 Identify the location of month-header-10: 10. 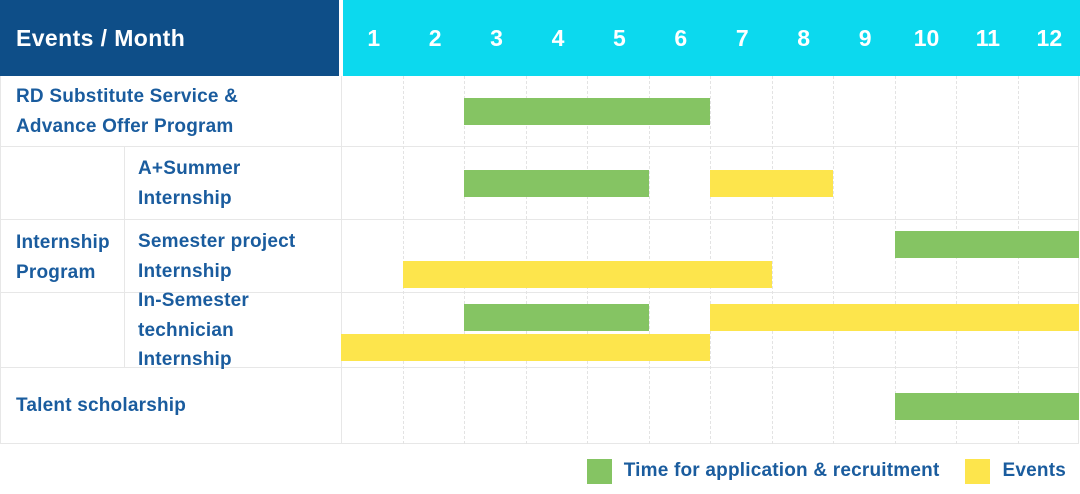
(926, 37).